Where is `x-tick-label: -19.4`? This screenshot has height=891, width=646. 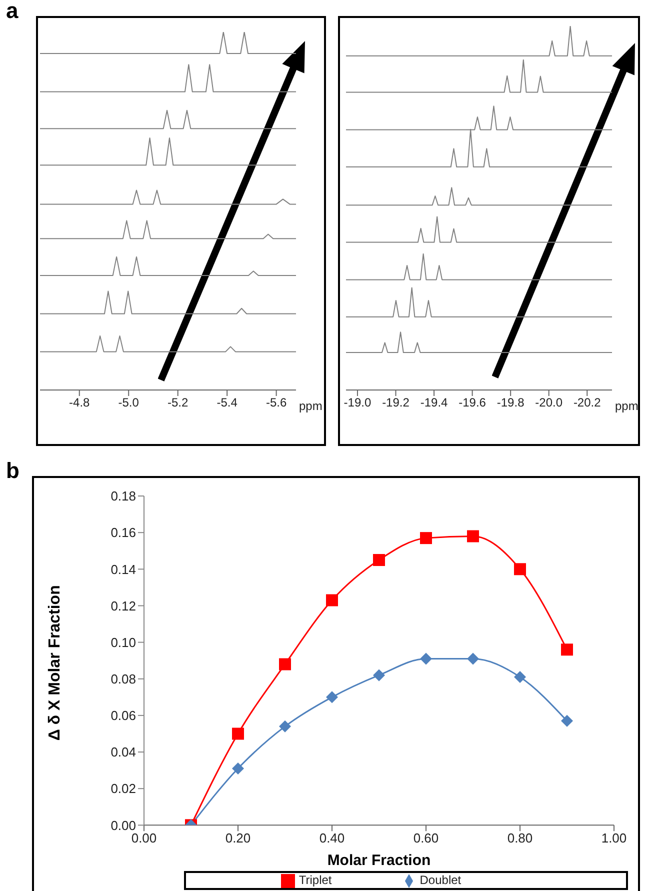
x-tick-label: -19.4 is located at coordinates (434, 403).